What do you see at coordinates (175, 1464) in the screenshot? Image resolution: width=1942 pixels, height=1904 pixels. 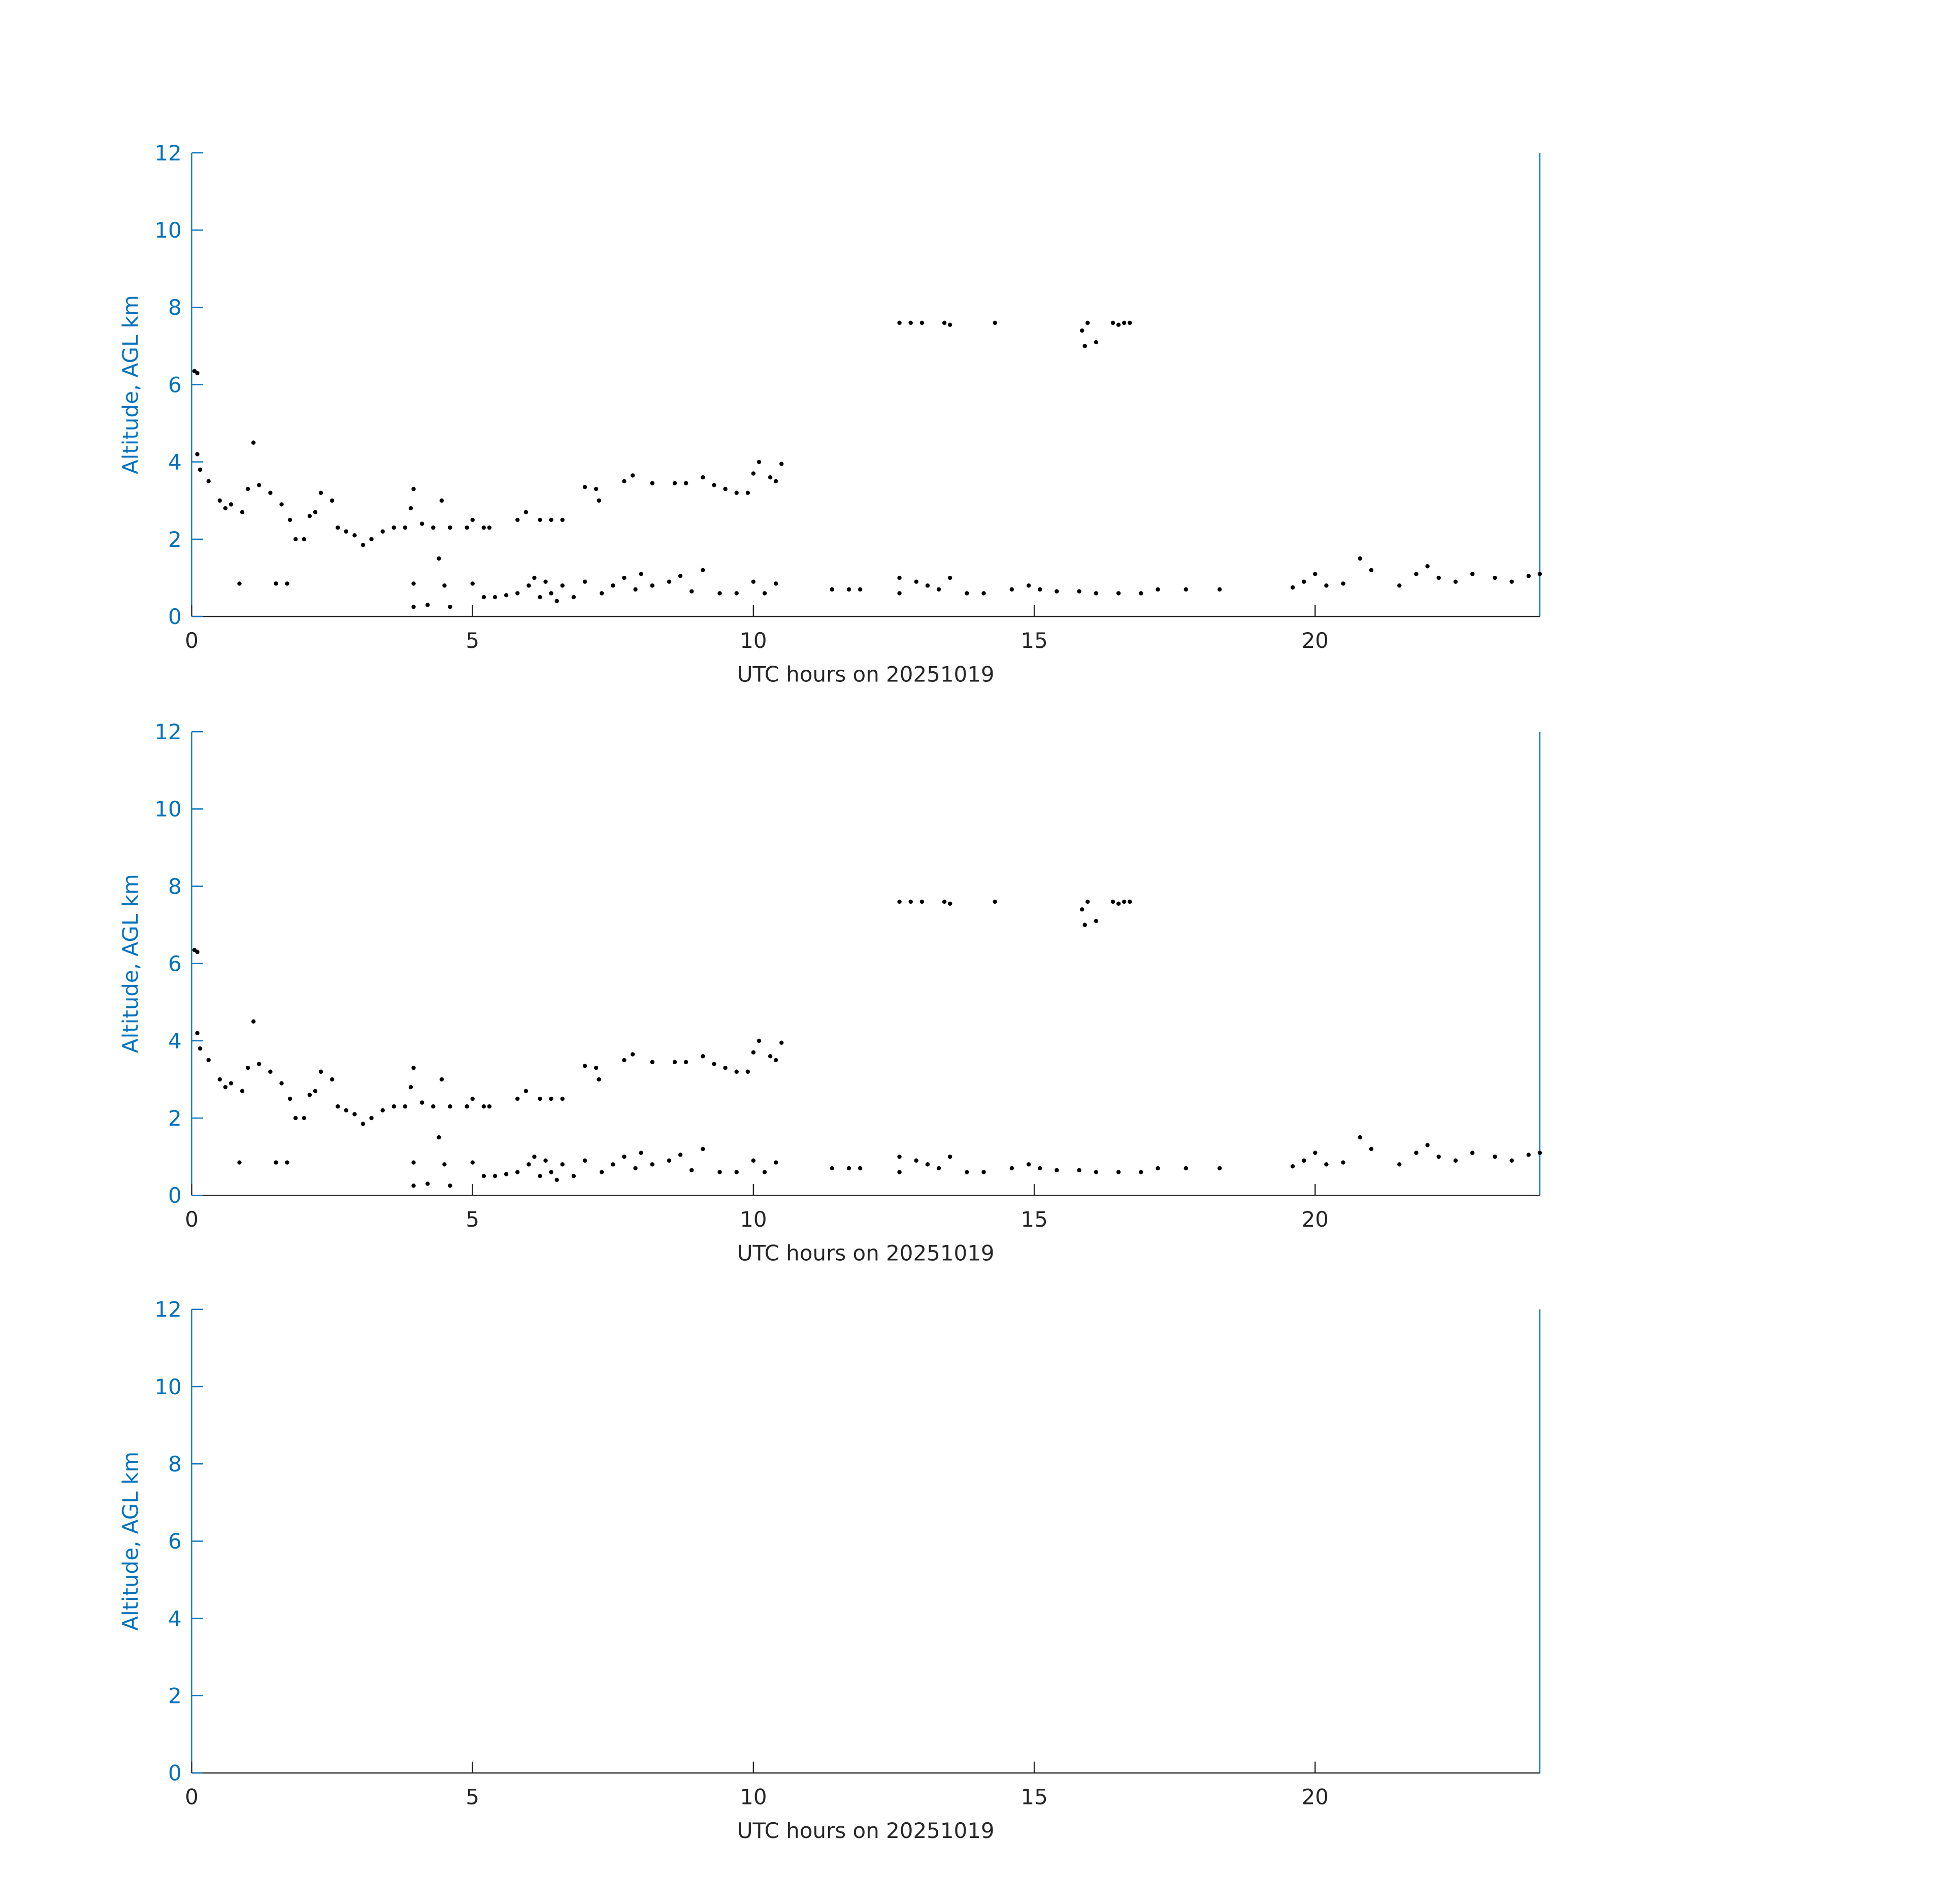 I see `y-tick-label: 8` at bounding box center [175, 1464].